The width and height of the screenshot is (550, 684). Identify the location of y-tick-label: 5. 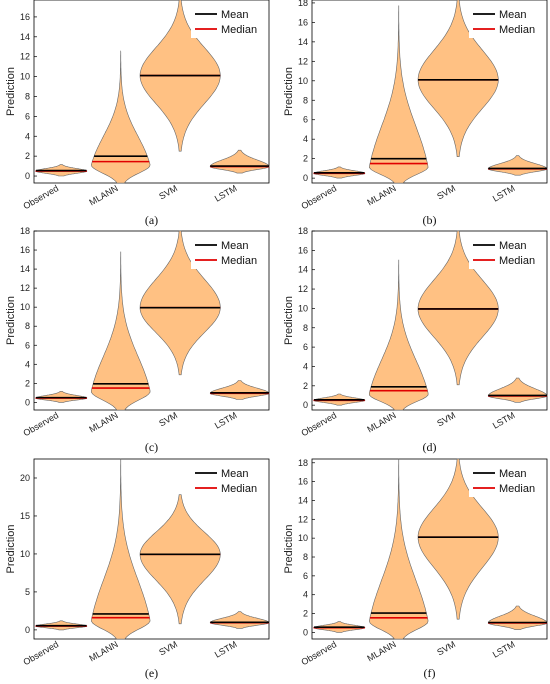
(27, 592).